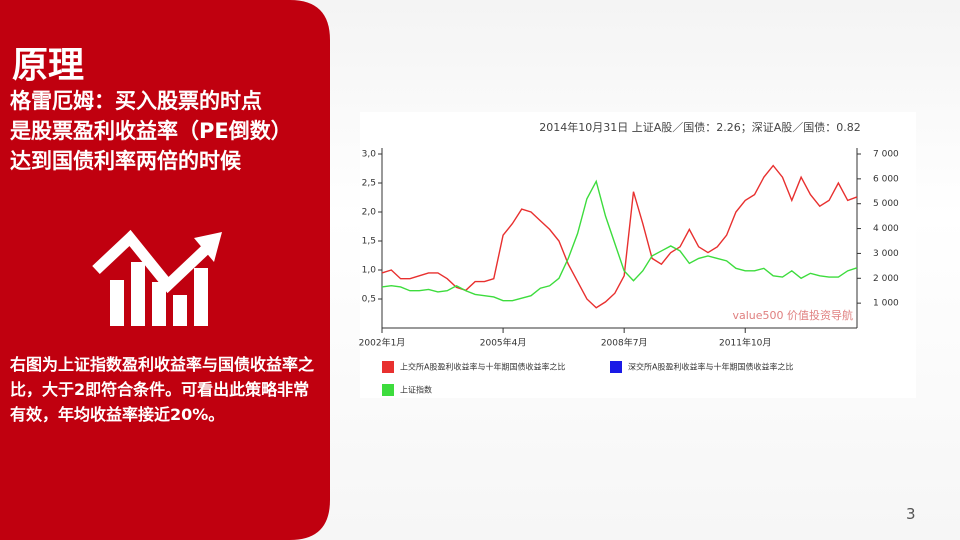  Describe the element at coordinates (482, 367) in the screenshot. I see `legend-label: 上交所A股盈利收益率与十年期国债收益率之比` at that location.